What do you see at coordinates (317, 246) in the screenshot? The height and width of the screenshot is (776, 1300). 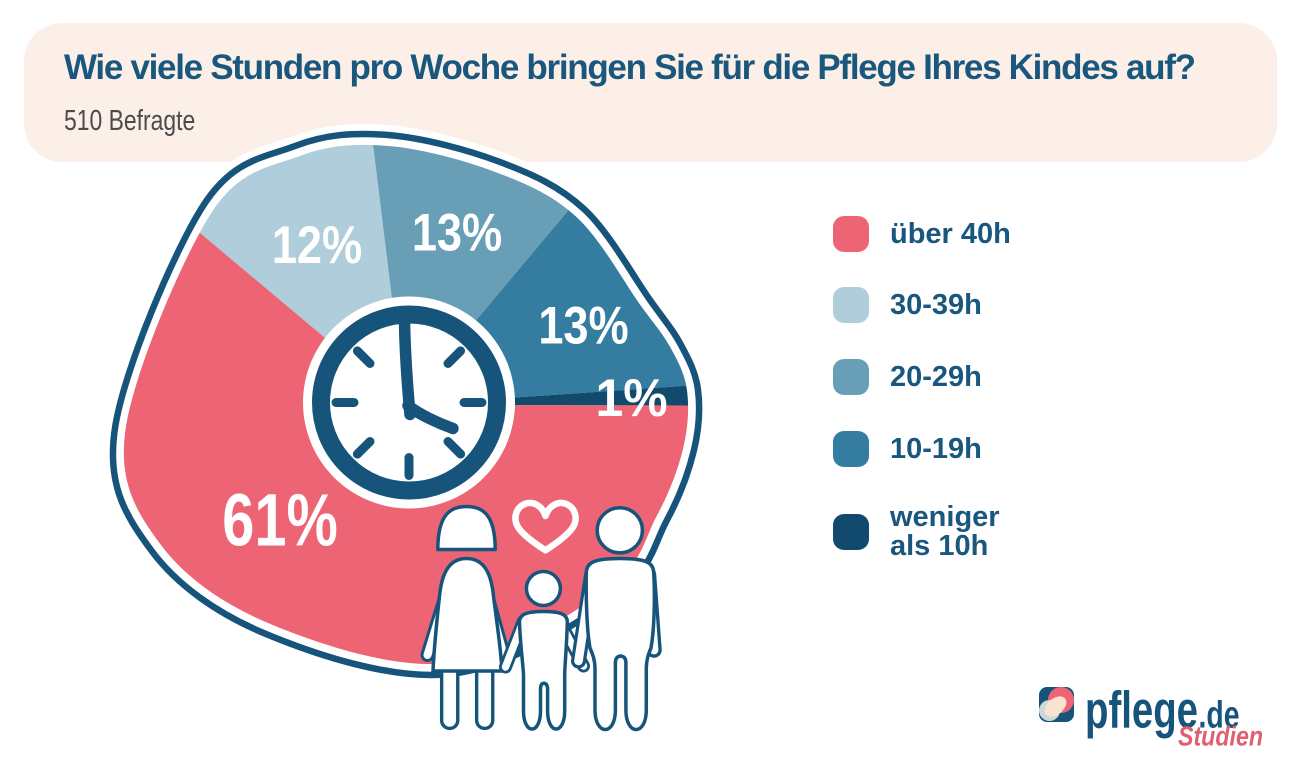 I see `svg-text: 12%` at bounding box center [317, 246].